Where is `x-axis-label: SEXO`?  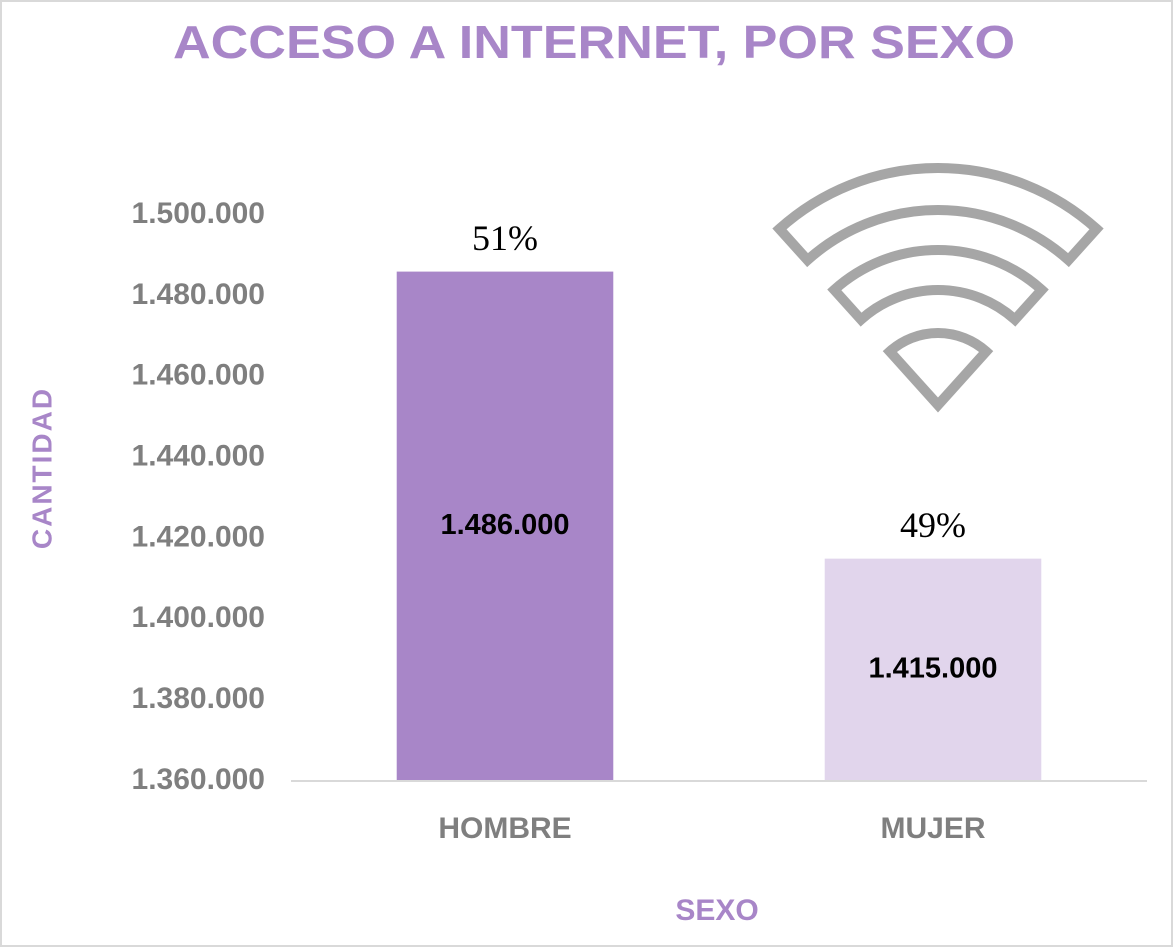
x-axis-label: SEXO is located at coordinates (716, 910).